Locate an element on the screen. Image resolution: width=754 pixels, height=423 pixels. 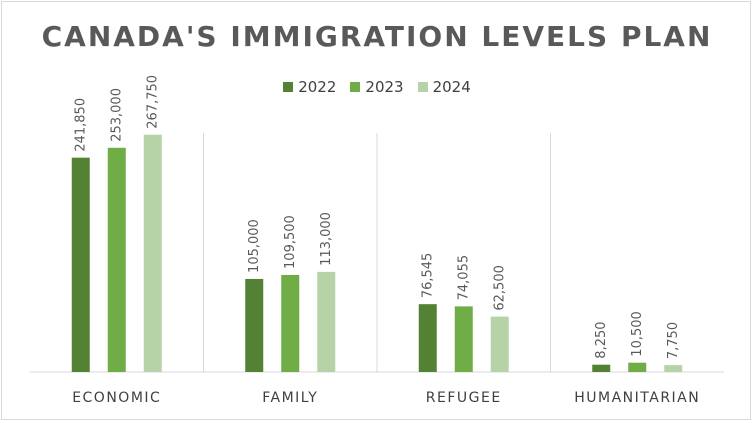
data-label-family-2023: 109,500 is located at coordinates (290, 242).